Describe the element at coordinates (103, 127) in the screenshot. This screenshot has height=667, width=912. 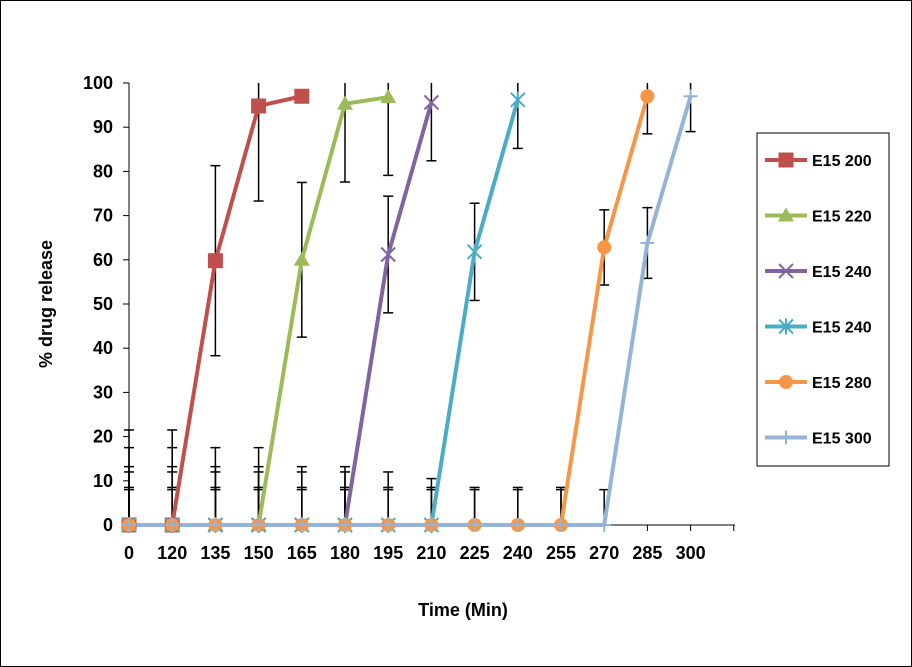
I see `y-tick-label: 90` at that location.